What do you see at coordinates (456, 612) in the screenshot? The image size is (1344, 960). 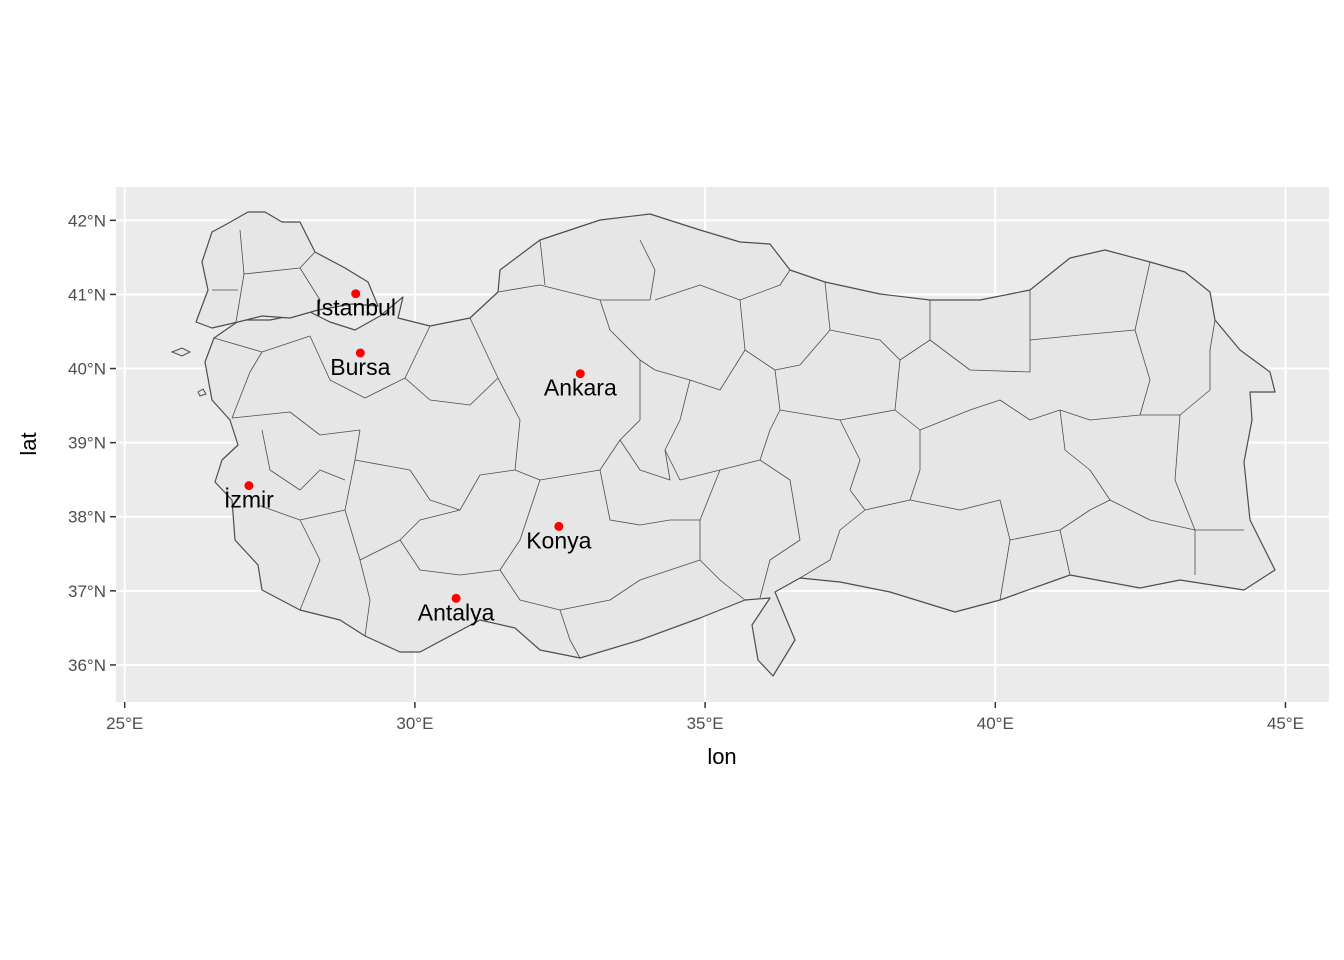 I see `city-label: Antalya` at bounding box center [456, 612].